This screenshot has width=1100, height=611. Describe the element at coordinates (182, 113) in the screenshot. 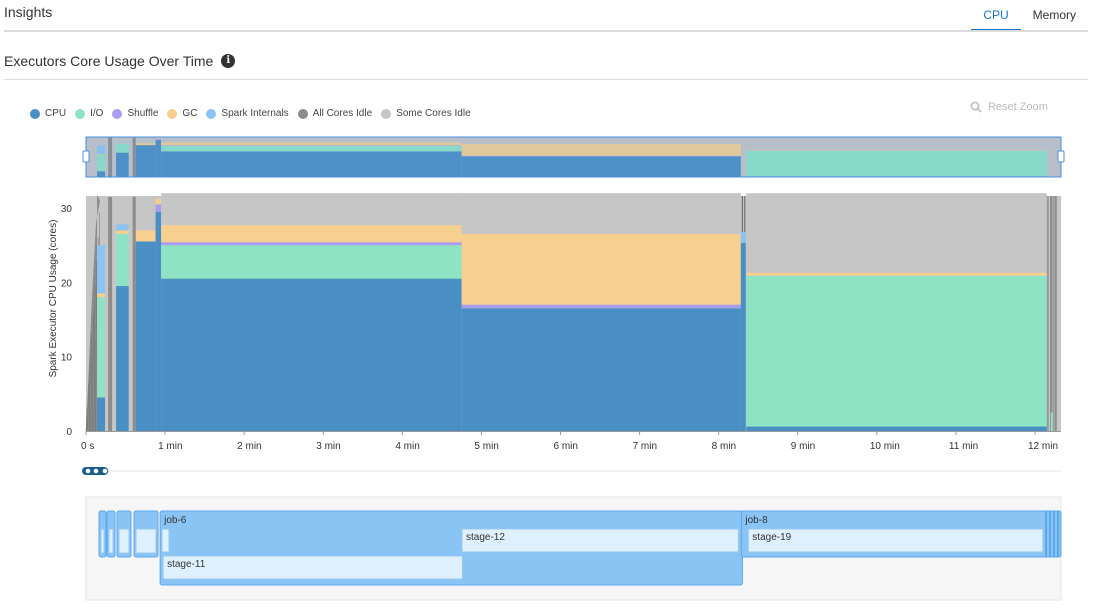

I see `legend-item-gc: GC` at that location.